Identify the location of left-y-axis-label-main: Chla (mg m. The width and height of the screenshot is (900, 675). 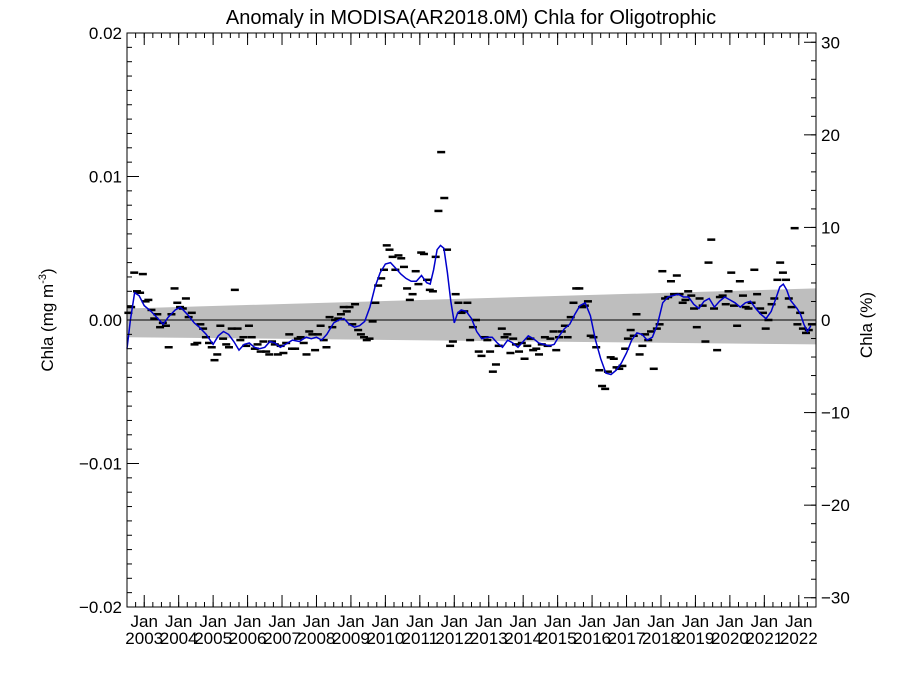
(47, 328).